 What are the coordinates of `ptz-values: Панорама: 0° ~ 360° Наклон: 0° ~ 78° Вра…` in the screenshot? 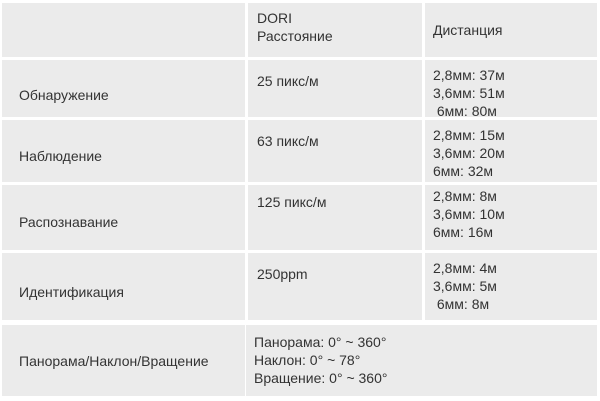 It's located at (421, 360).